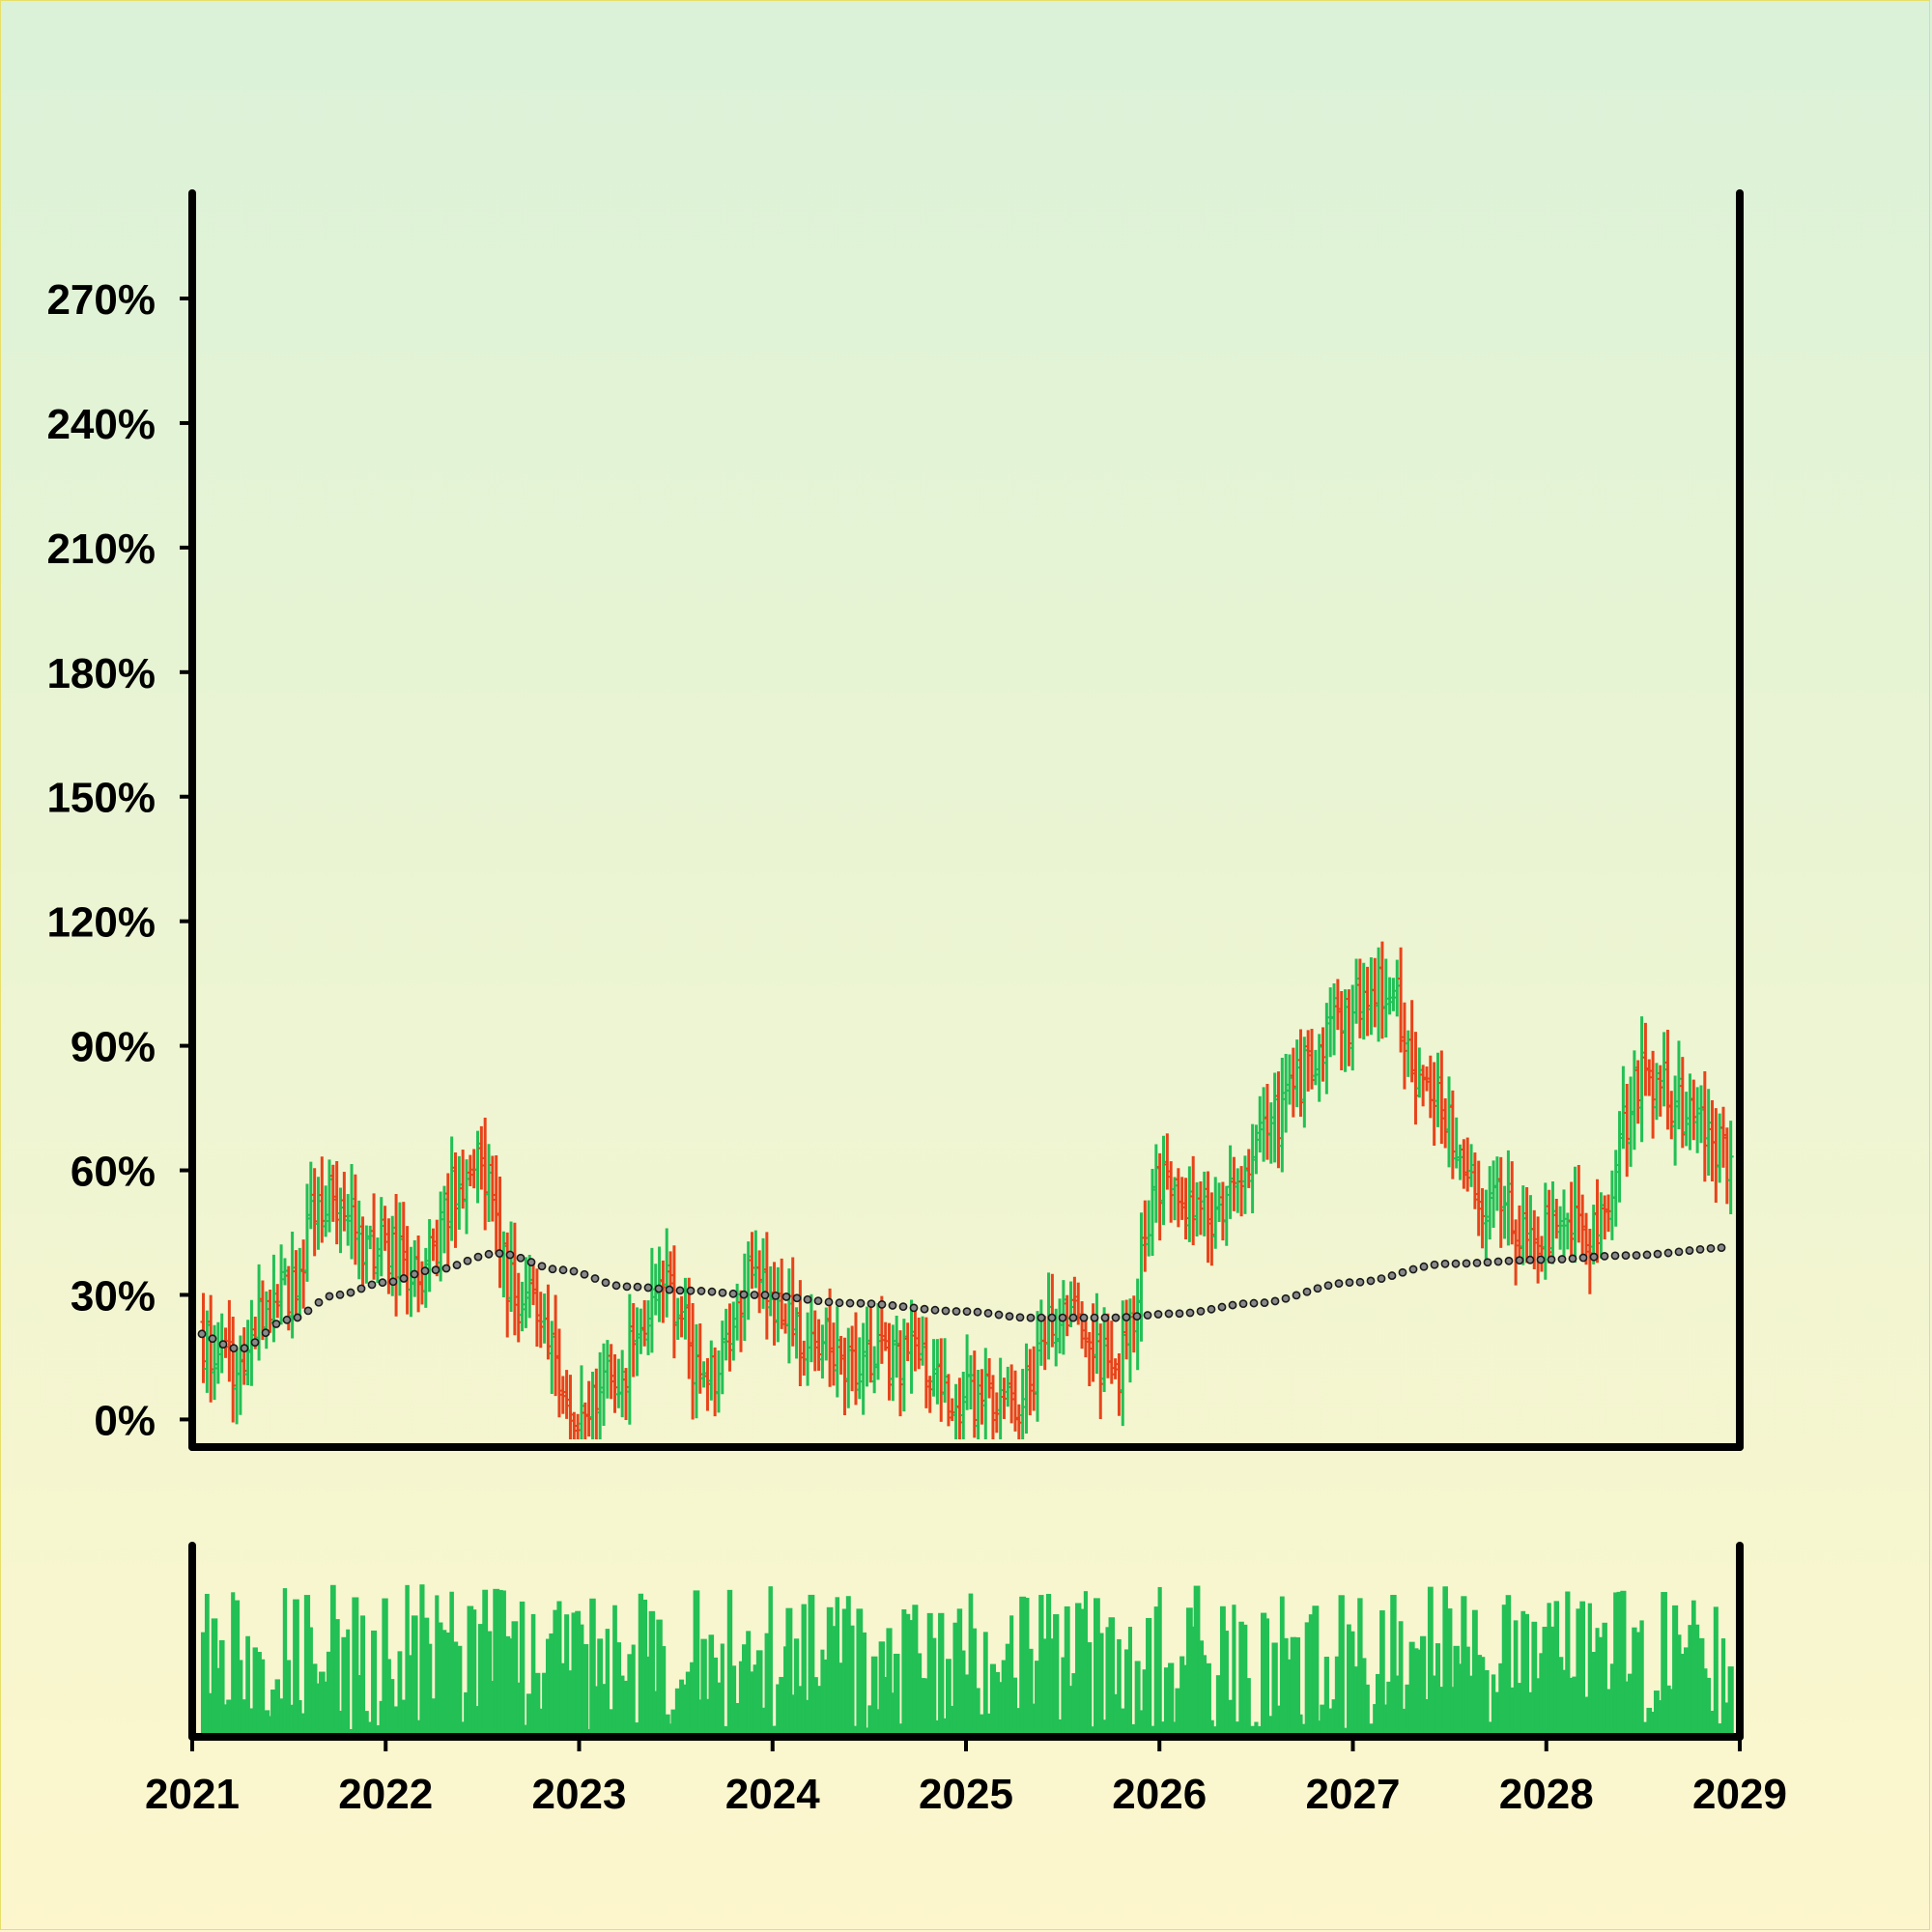 The image size is (1932, 1932). What do you see at coordinates (101, 300) in the screenshot?
I see `y-tick-label: 270%` at bounding box center [101, 300].